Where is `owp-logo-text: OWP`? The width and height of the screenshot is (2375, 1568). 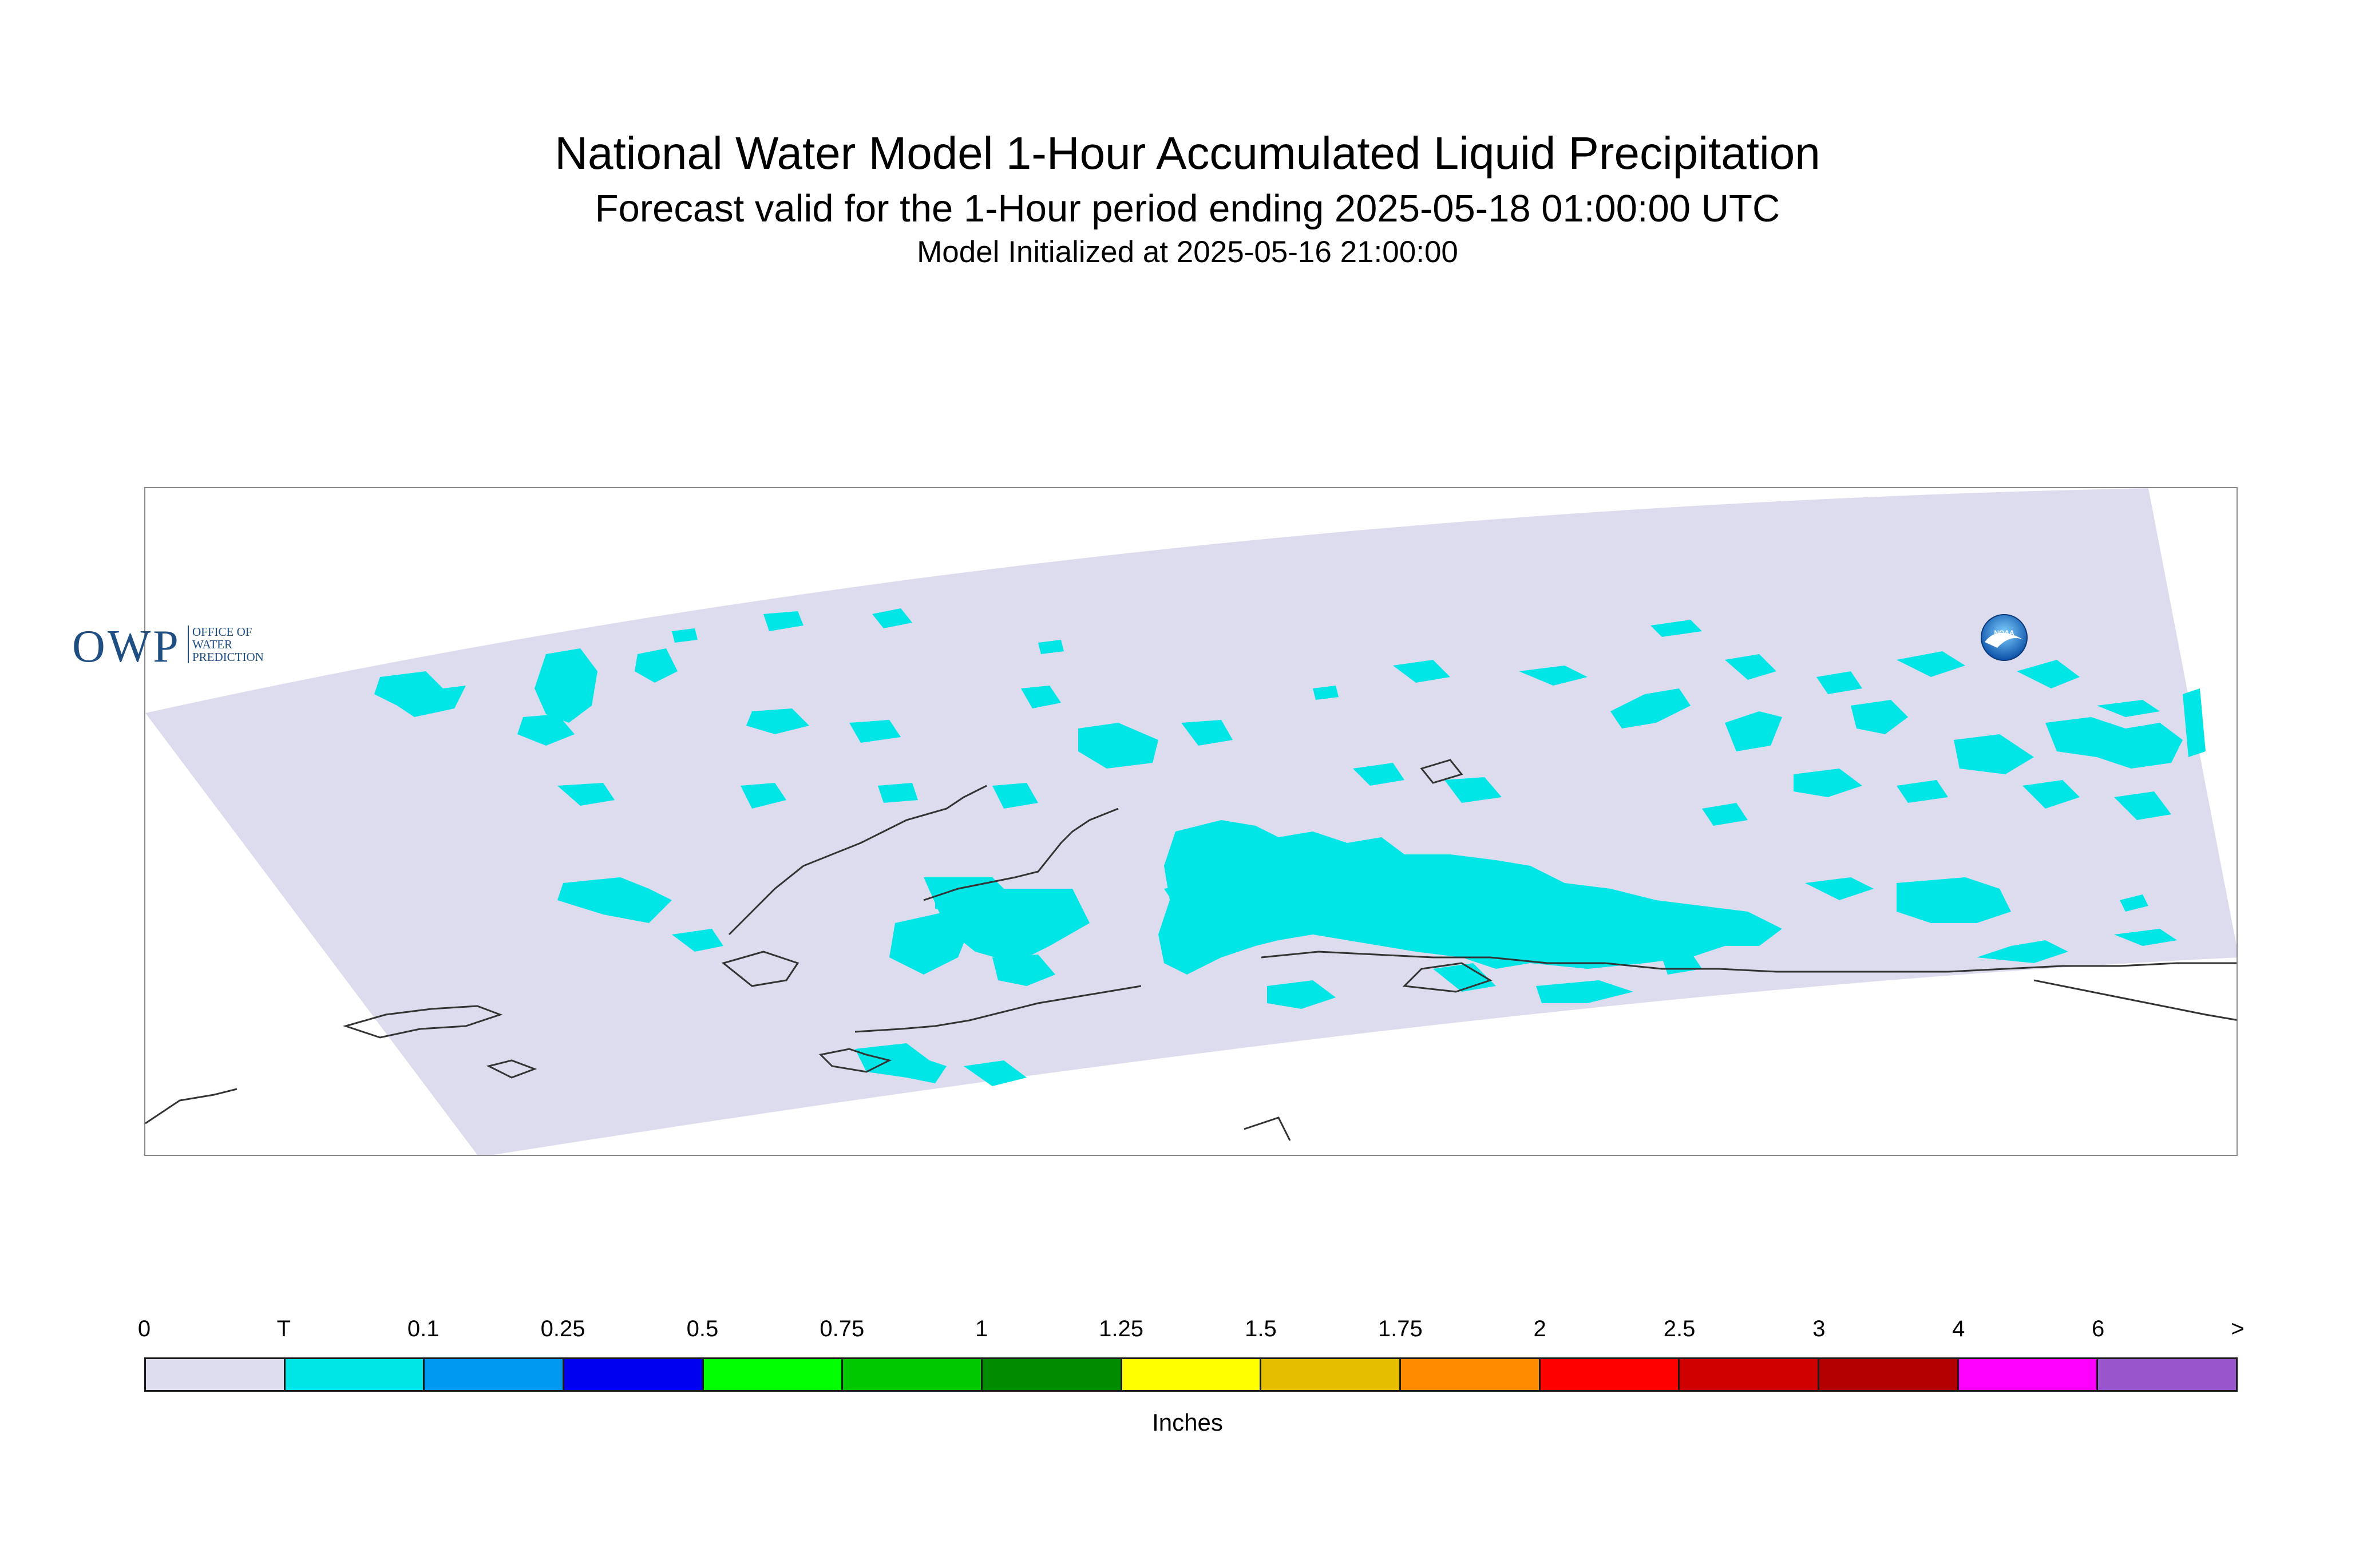 owp-logo-text: OWP is located at coordinates (127, 646).